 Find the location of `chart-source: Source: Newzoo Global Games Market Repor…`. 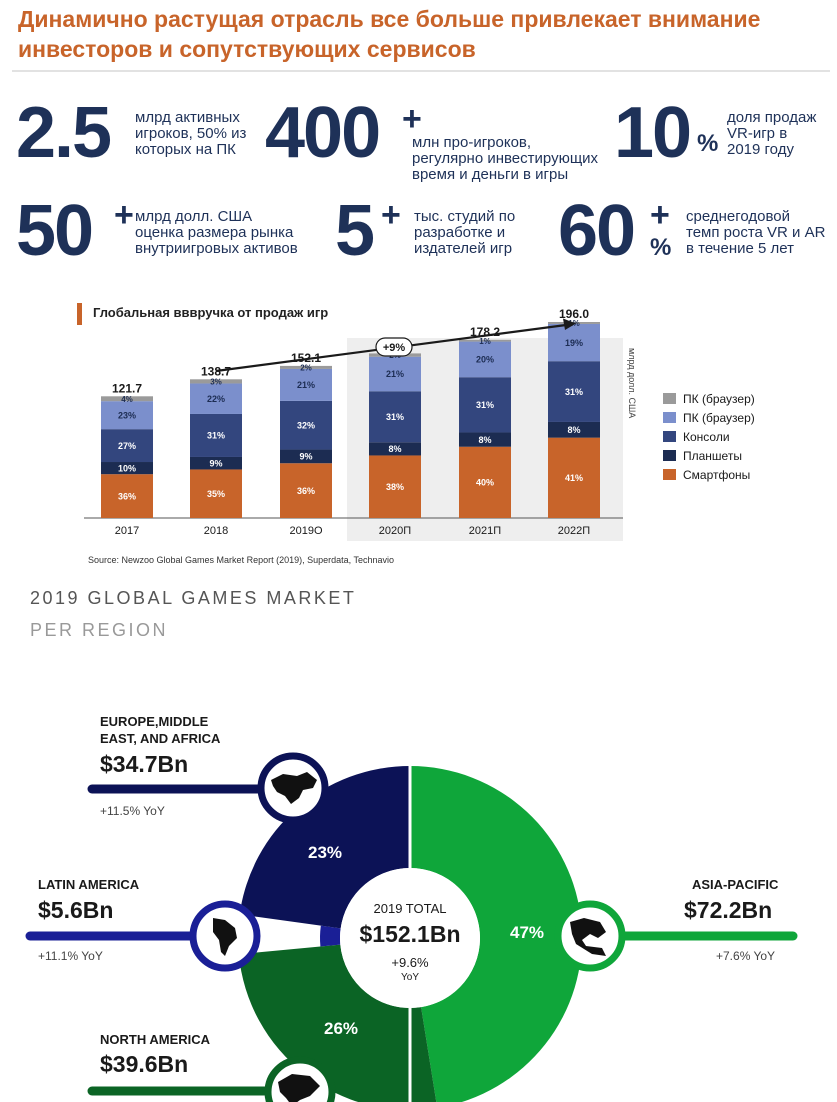

chart-source: Source: Newzoo Global Games Market Repor… is located at coordinates (241, 560).